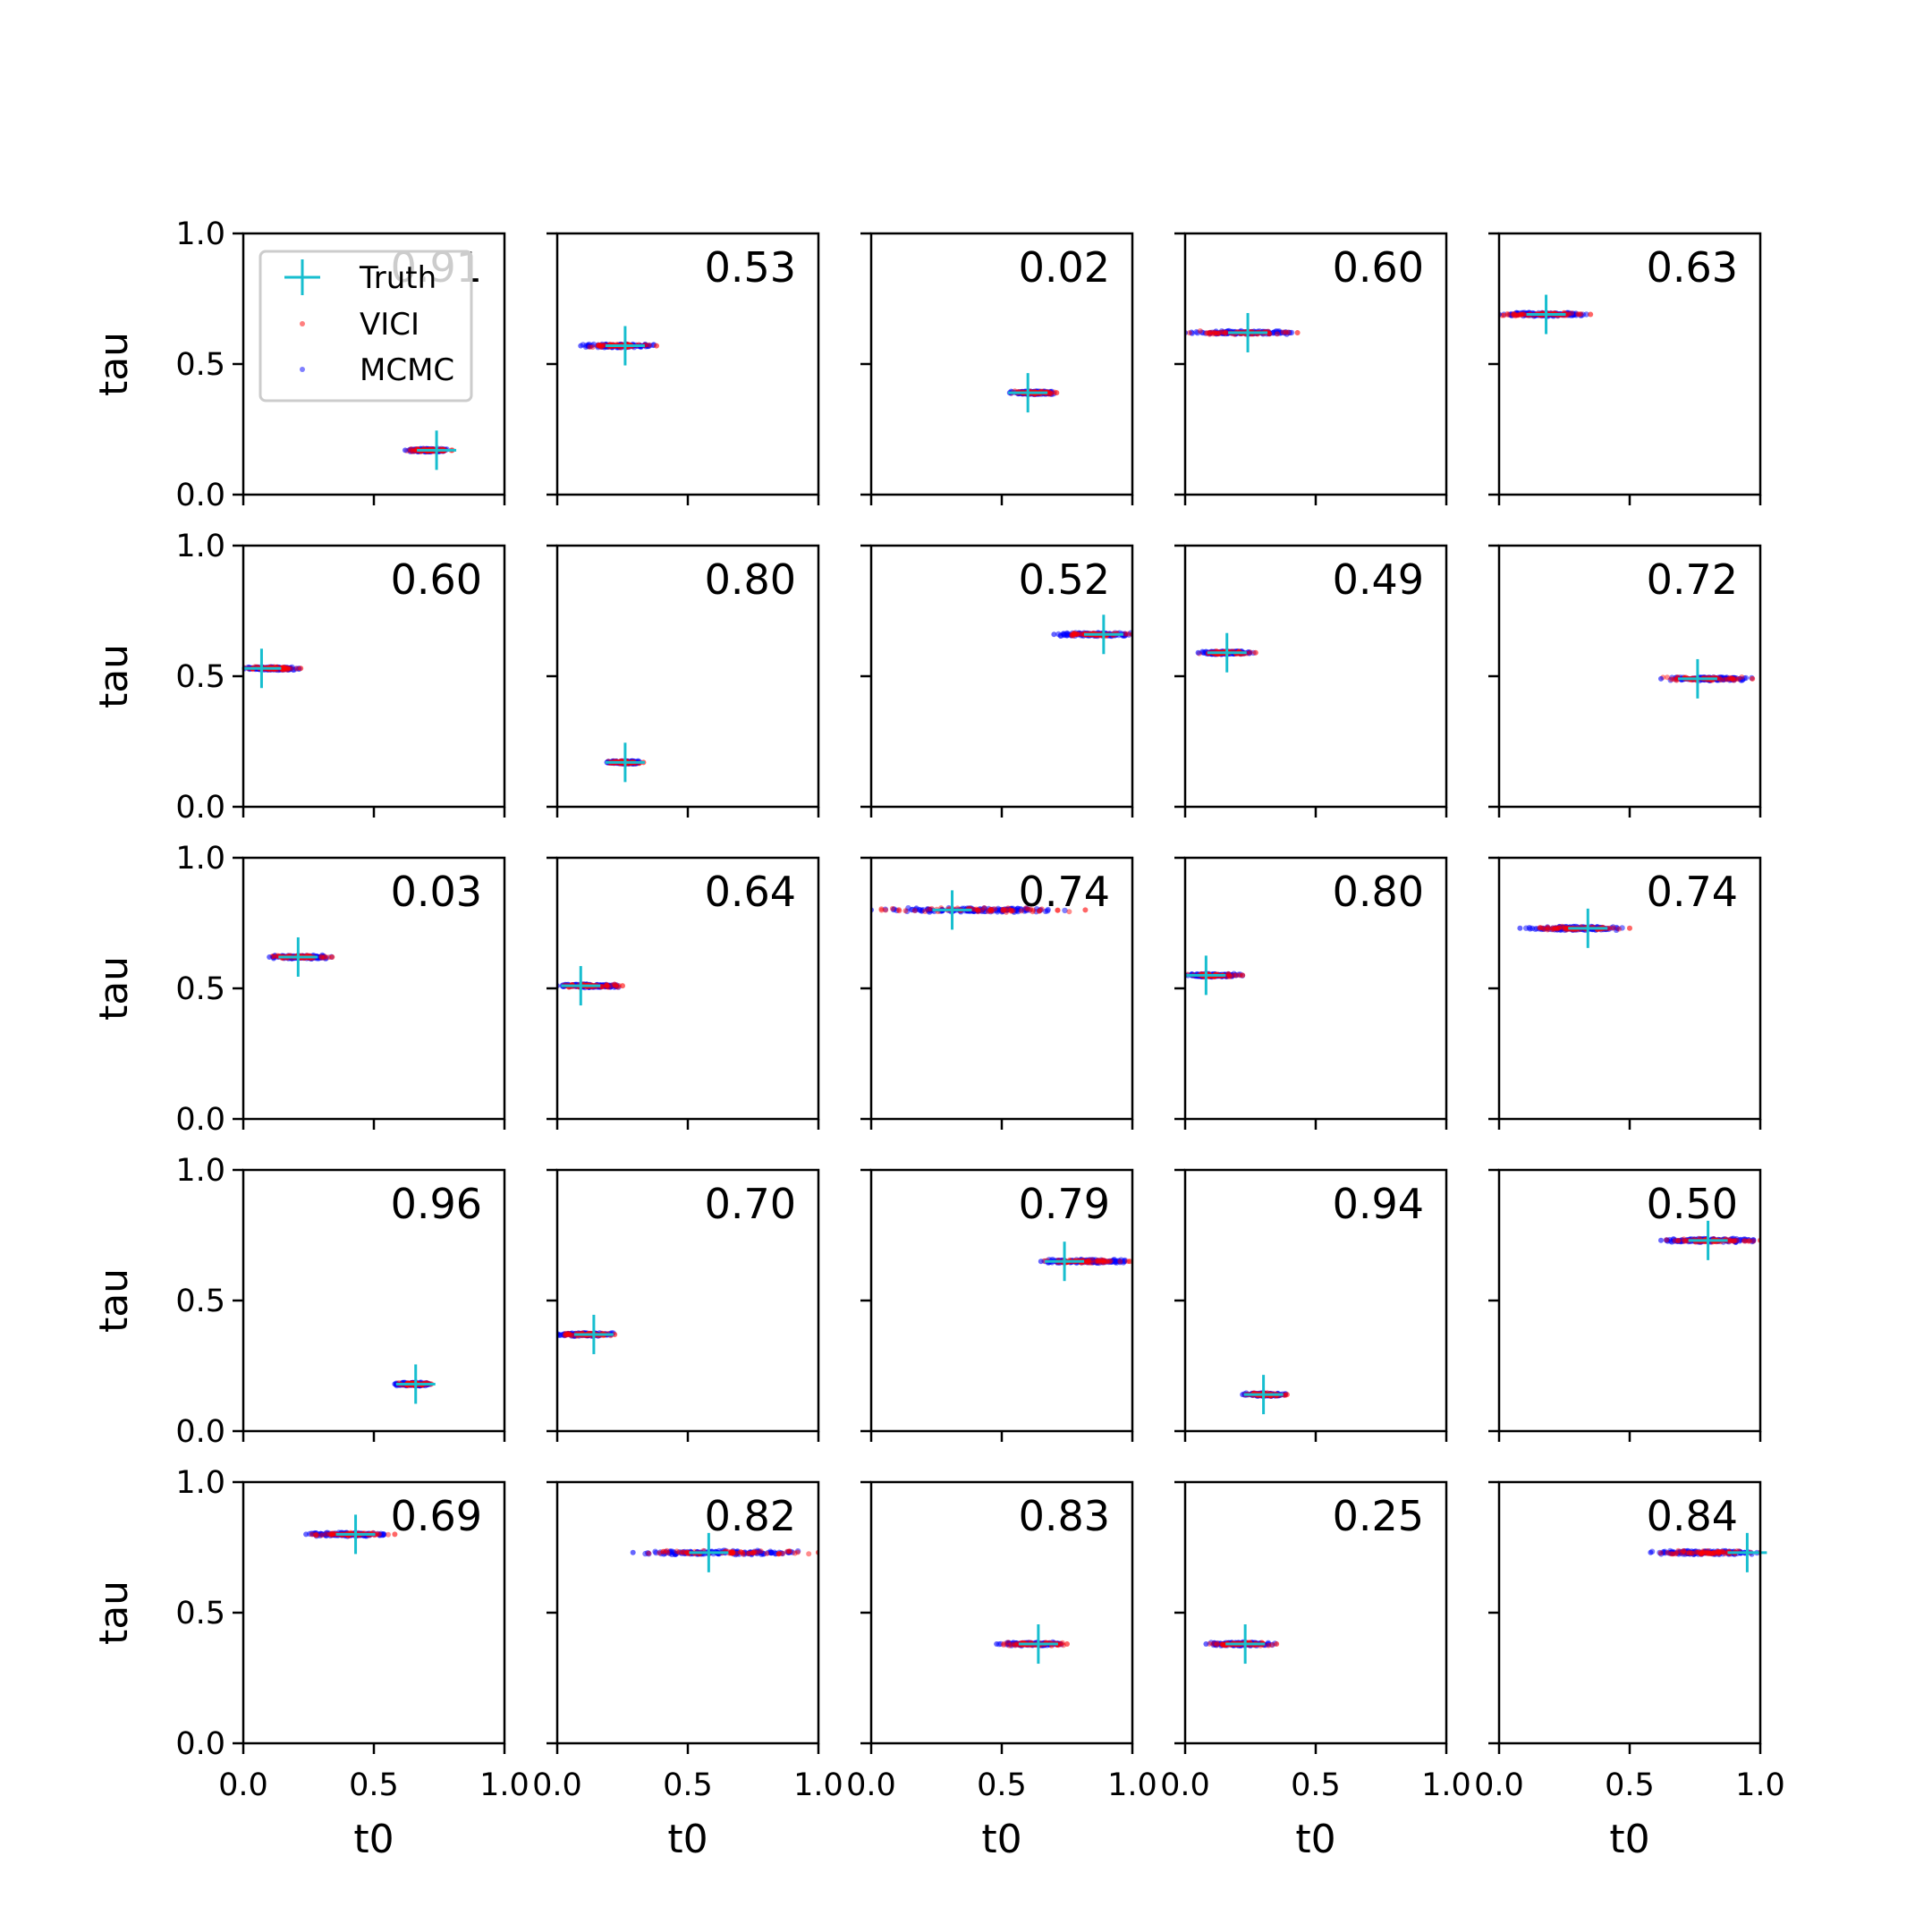 The image size is (1932, 1932). Describe the element at coordinates (1625, 1305) in the screenshot. I see `panel: 0.50` at that location.